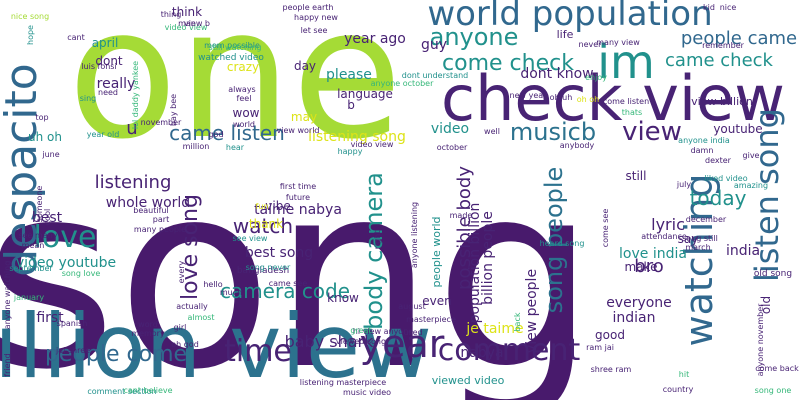  What do you see at coordinates (365, 94) in the screenshot?
I see `word-language: language` at bounding box center [365, 94].